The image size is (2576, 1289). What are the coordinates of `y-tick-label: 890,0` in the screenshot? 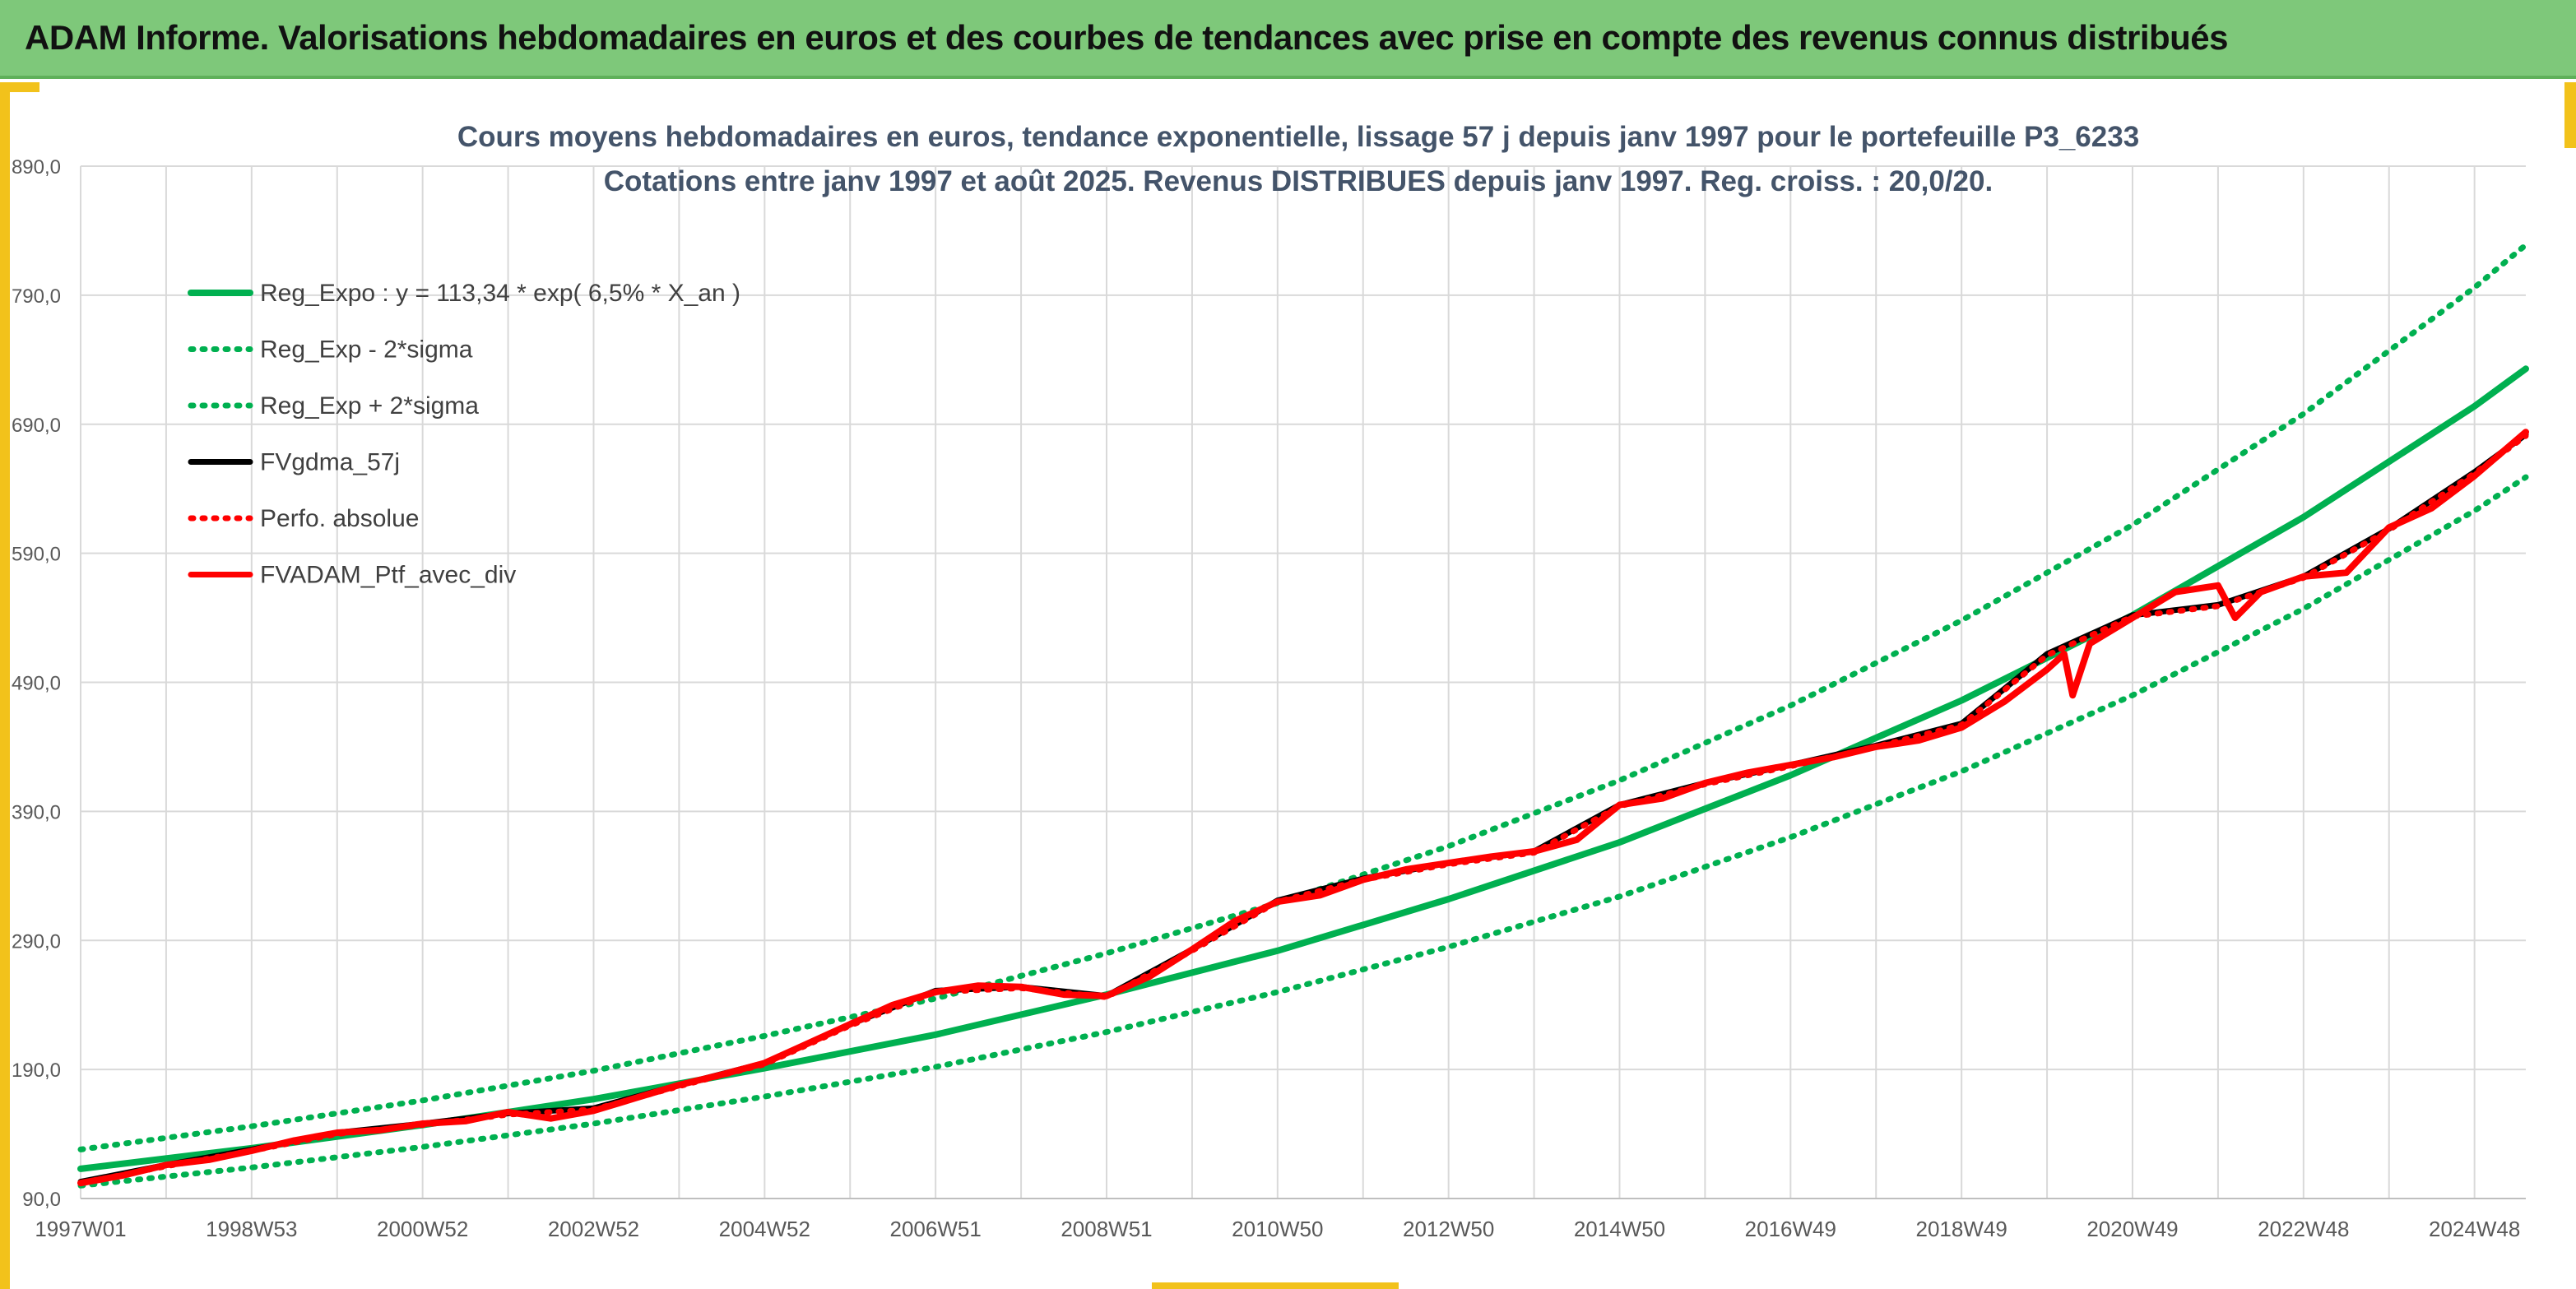 It's located at (36, 167).